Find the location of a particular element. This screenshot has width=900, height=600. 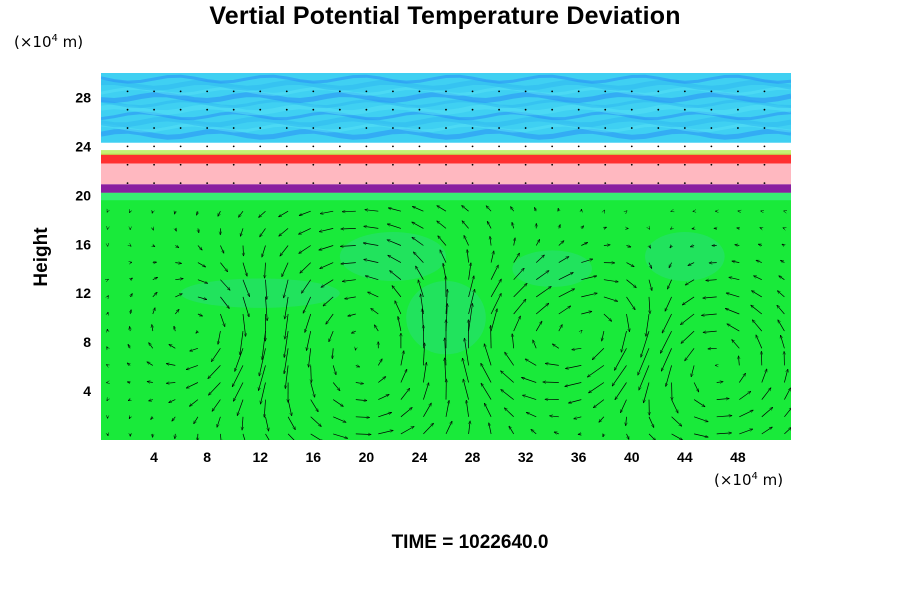

upper-dots is located at coordinates (446, 137).